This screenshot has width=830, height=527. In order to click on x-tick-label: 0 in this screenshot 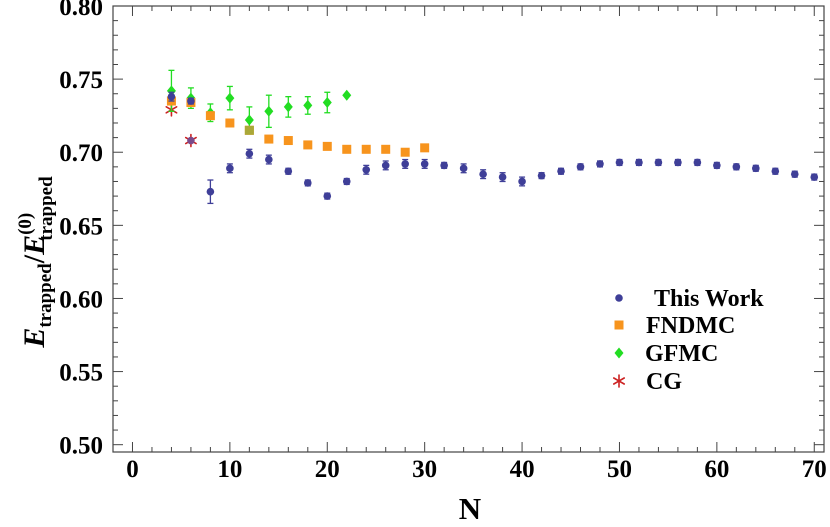, I will do `click(132, 469)`.